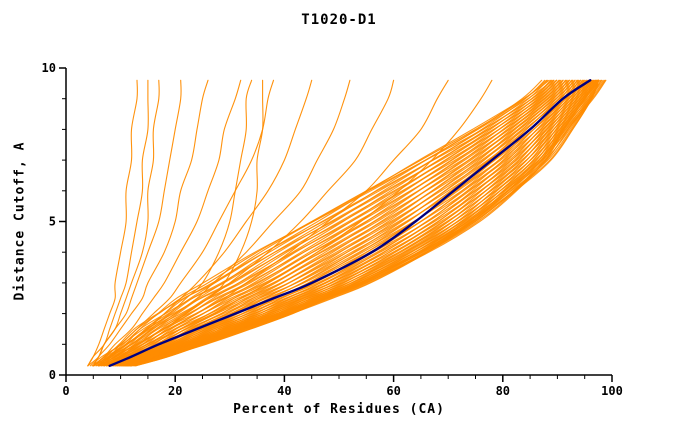 The width and height of the screenshot is (680, 440). Describe the element at coordinates (65, 391) in the screenshot. I see `x-tick-label: 0` at that location.